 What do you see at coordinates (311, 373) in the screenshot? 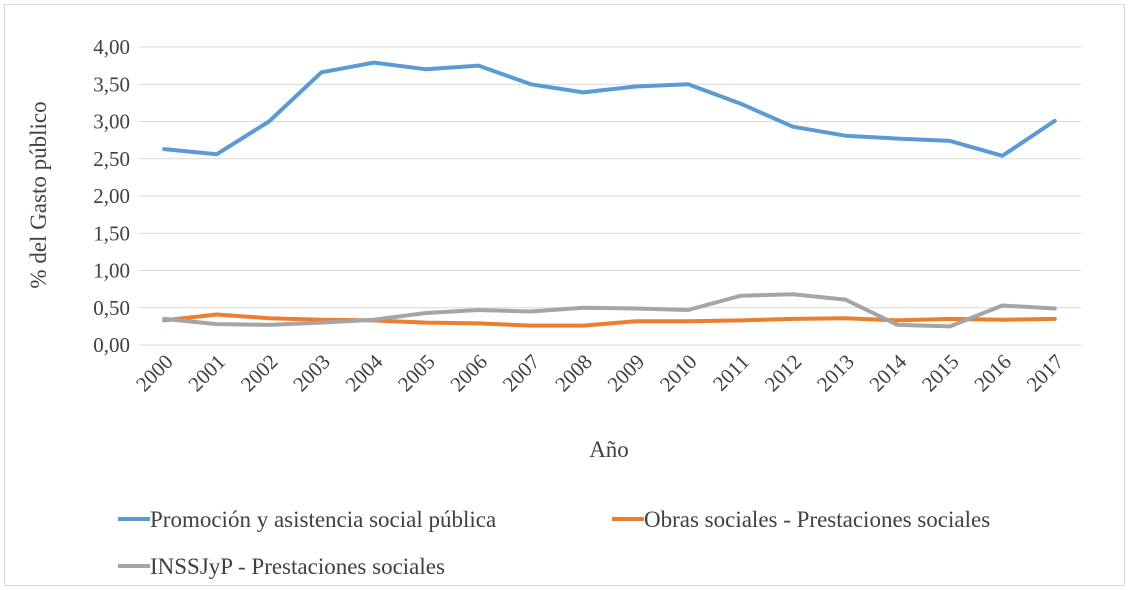
I see `x-tick-label: 2003` at bounding box center [311, 373].